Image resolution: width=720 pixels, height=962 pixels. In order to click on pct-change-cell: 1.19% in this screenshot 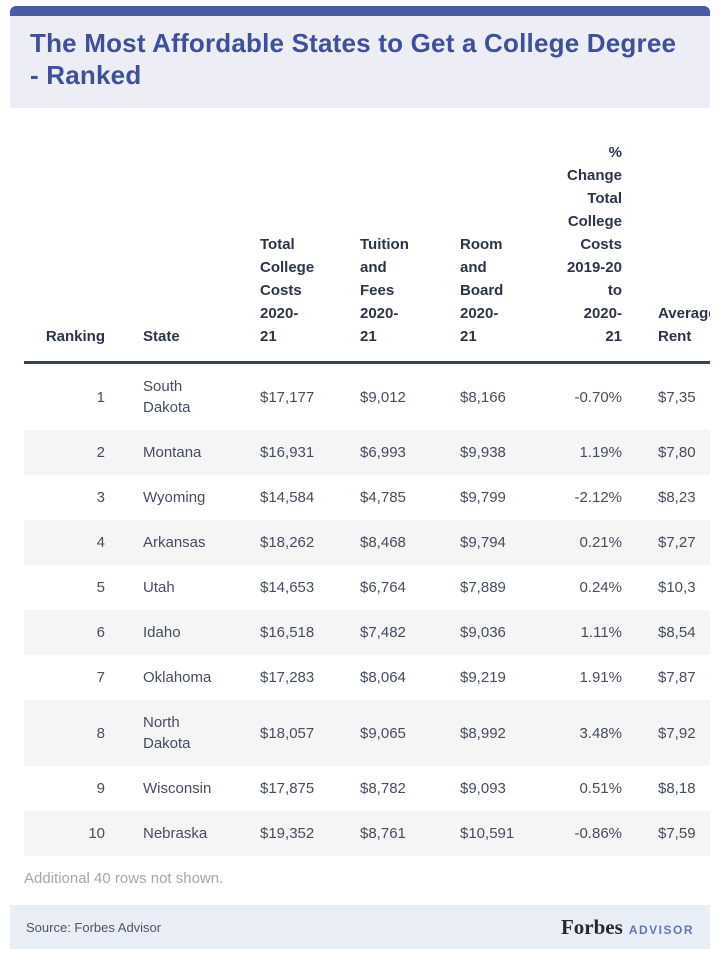, I will do `click(600, 452)`.